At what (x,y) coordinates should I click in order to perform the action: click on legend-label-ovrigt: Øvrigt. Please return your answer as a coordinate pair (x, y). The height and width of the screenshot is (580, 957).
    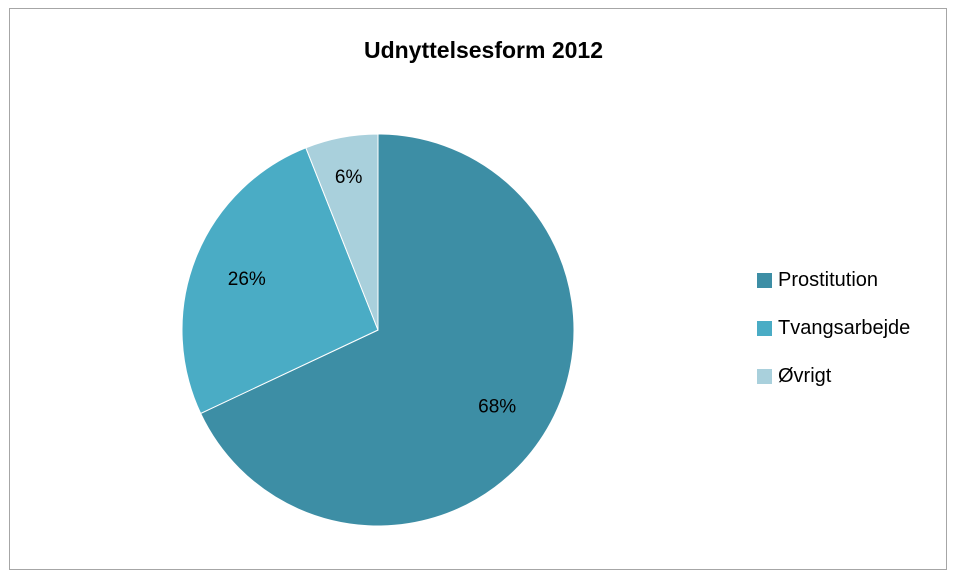
    Looking at the image, I should click on (805, 375).